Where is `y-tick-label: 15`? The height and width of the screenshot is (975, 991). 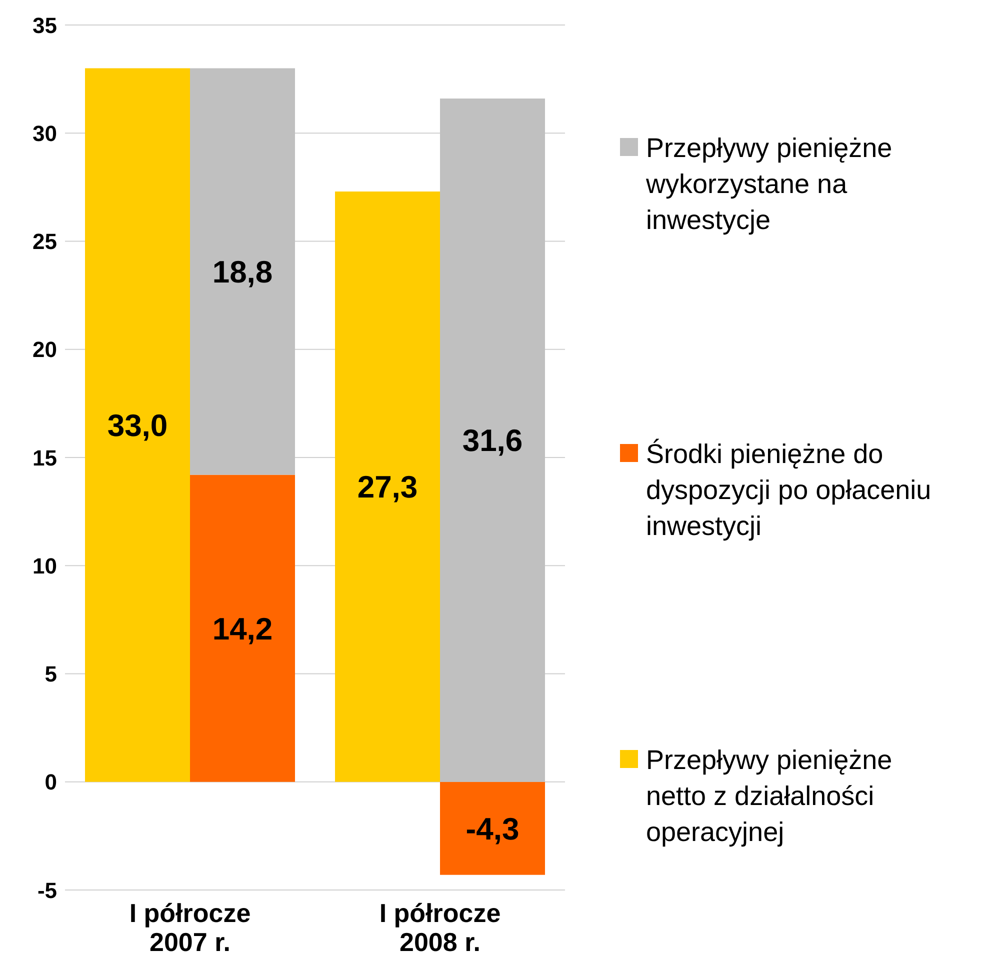
y-tick-label: 15 is located at coordinates (44, 457).